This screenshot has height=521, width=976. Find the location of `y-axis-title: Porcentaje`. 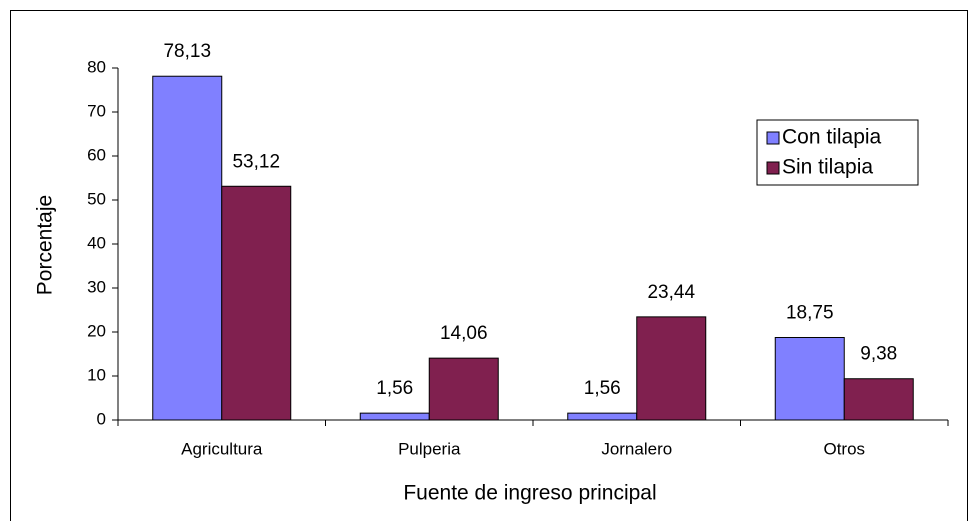

y-axis-title: Porcentaje is located at coordinates (45, 245).